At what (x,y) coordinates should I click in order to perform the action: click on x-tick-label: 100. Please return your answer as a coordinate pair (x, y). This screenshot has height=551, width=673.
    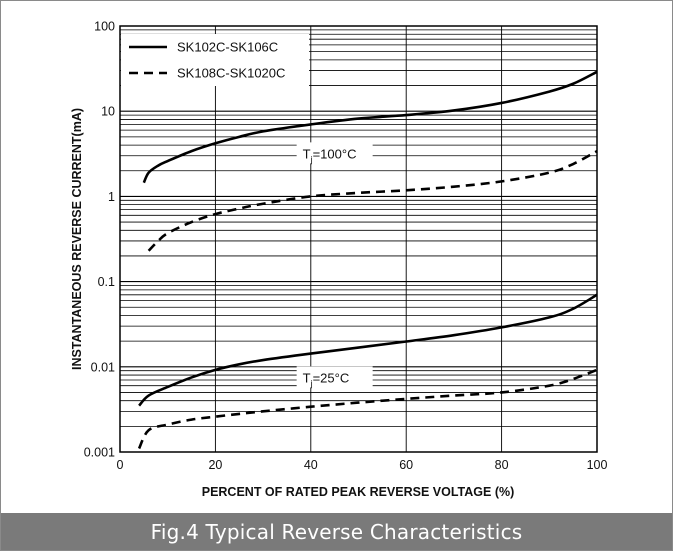
    Looking at the image, I should click on (597, 465).